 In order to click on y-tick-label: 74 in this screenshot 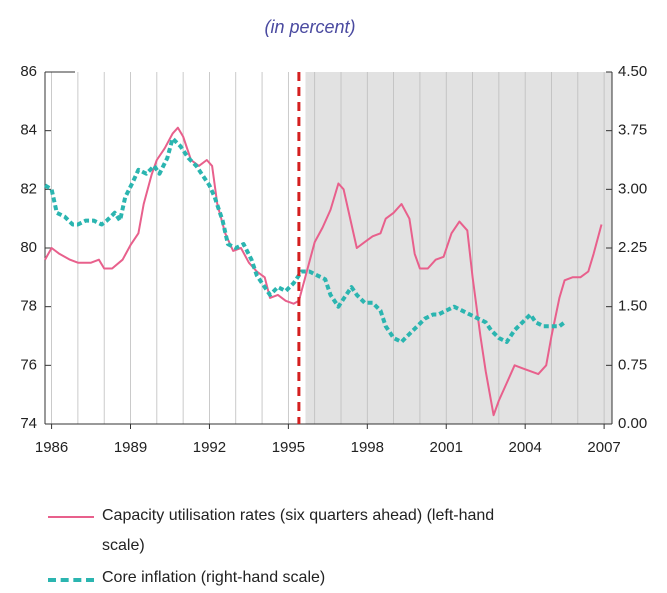, I will do `click(28, 423)`.